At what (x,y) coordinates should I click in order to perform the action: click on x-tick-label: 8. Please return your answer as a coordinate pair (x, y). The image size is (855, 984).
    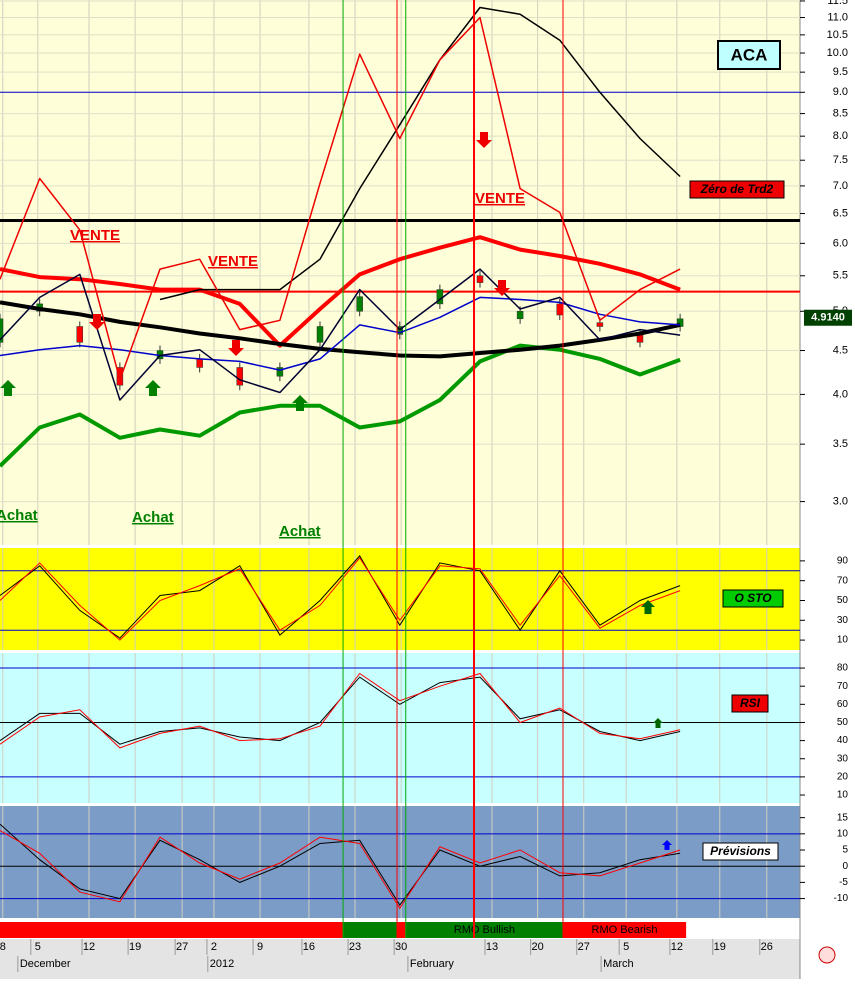
    Looking at the image, I should click on (3, 947).